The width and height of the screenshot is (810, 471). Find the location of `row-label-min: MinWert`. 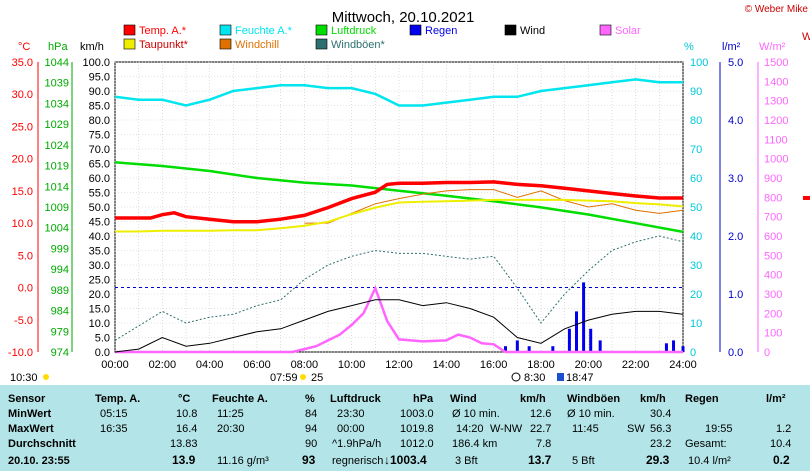

row-label-min: MinWert is located at coordinates (30, 414).